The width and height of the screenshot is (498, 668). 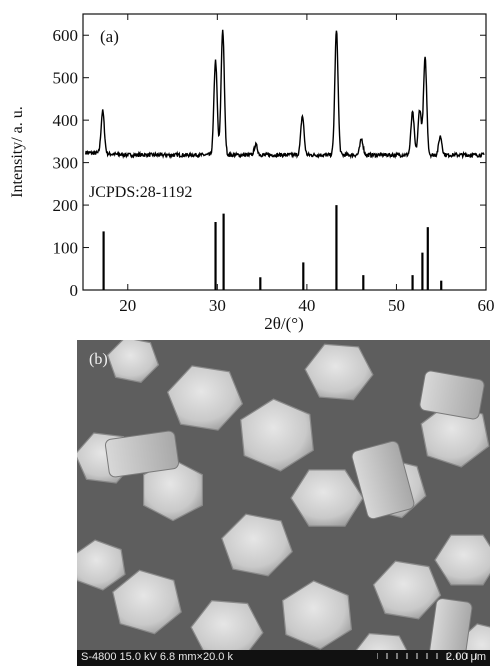 What do you see at coordinates (427, 656) in the screenshot?
I see `scale-bar-ticks` at bounding box center [427, 656].